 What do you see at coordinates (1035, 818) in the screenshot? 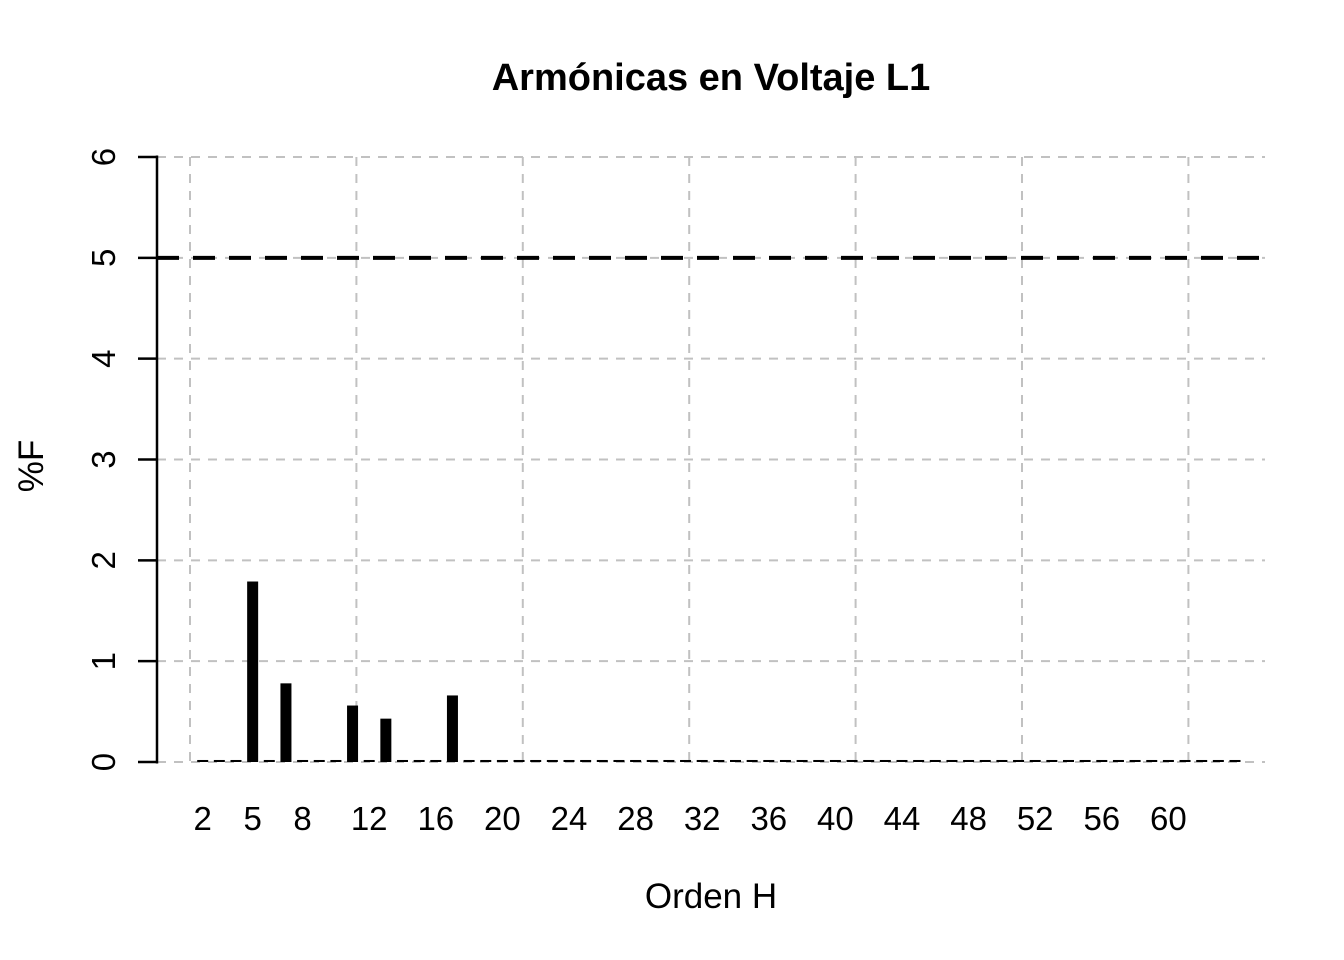
I see `x-tick-label-52: 52` at bounding box center [1035, 818].